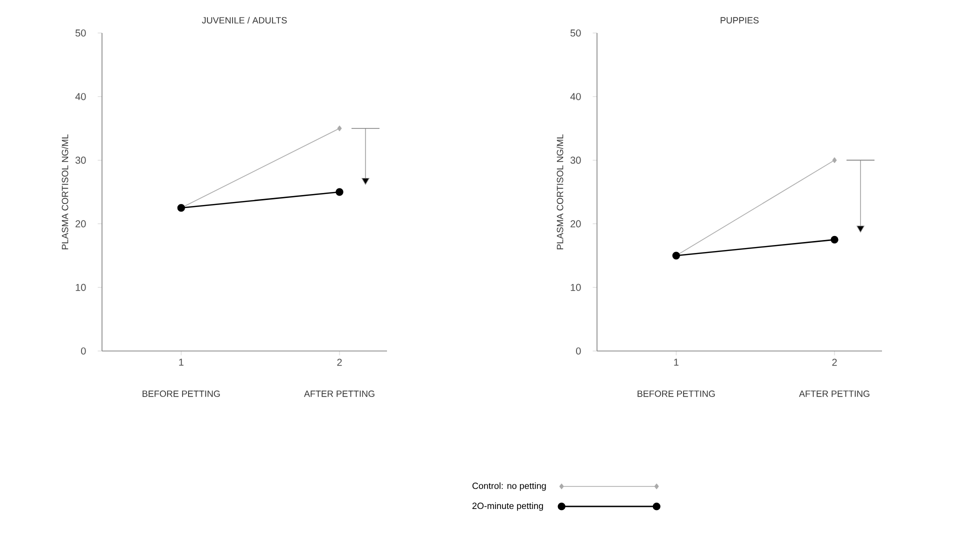  What do you see at coordinates (507, 506) in the screenshot?
I see `legend-label: 2O-minute petting` at bounding box center [507, 506].